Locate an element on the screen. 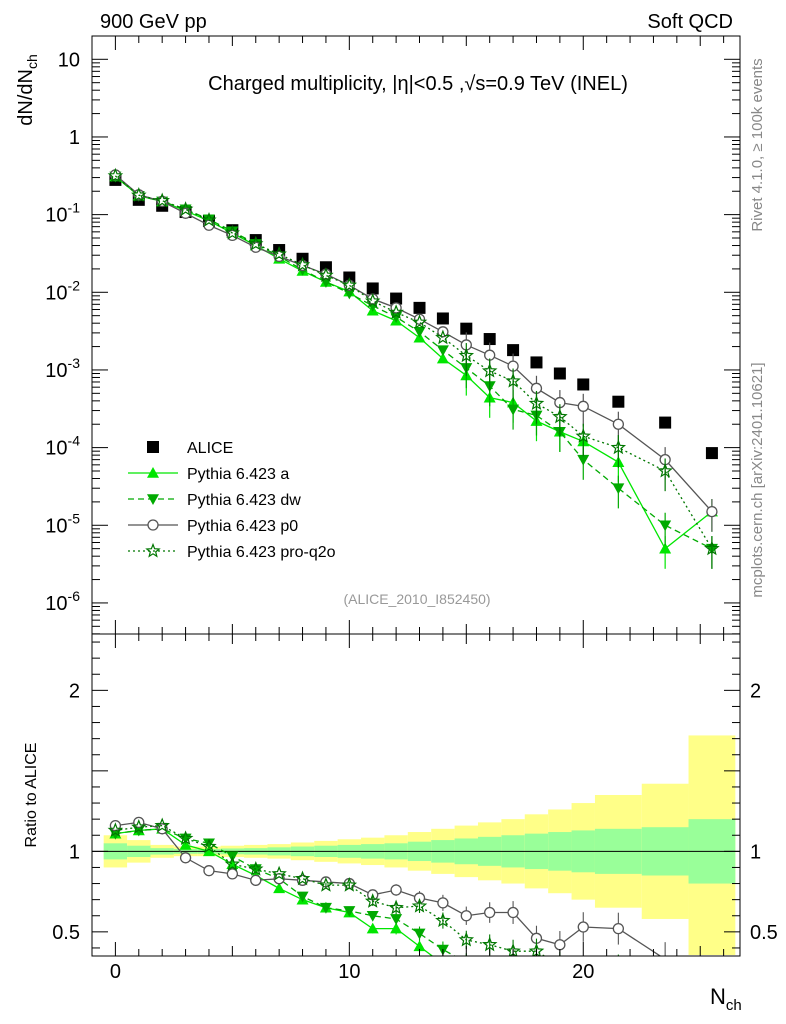 The width and height of the screenshot is (786, 1024). y-tick-label-main: 10⁻⁶ is located at coordinates (62, 601).